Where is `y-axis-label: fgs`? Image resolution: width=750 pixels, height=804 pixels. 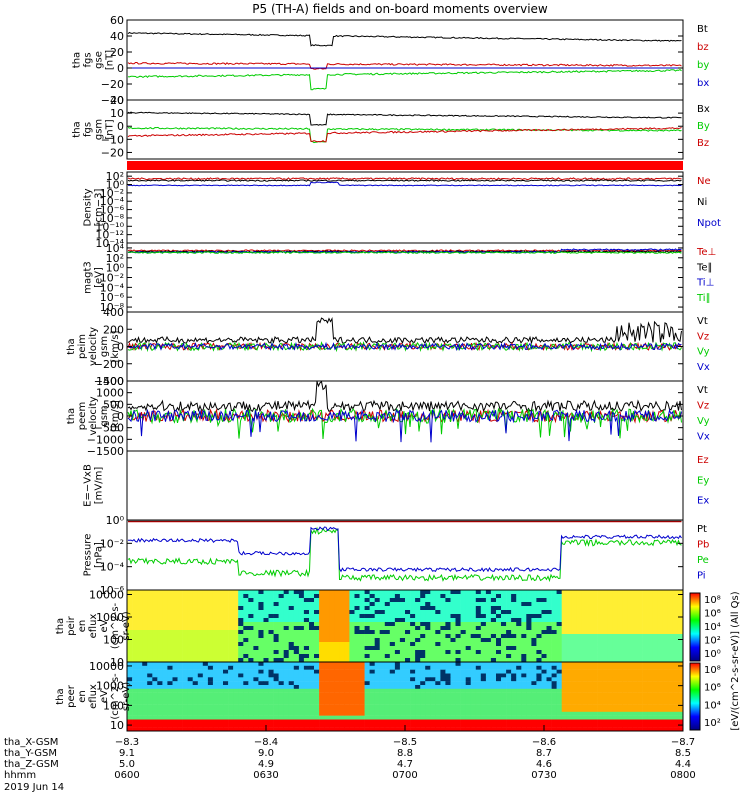 y-axis-label: fgs is located at coordinates (88, 59).